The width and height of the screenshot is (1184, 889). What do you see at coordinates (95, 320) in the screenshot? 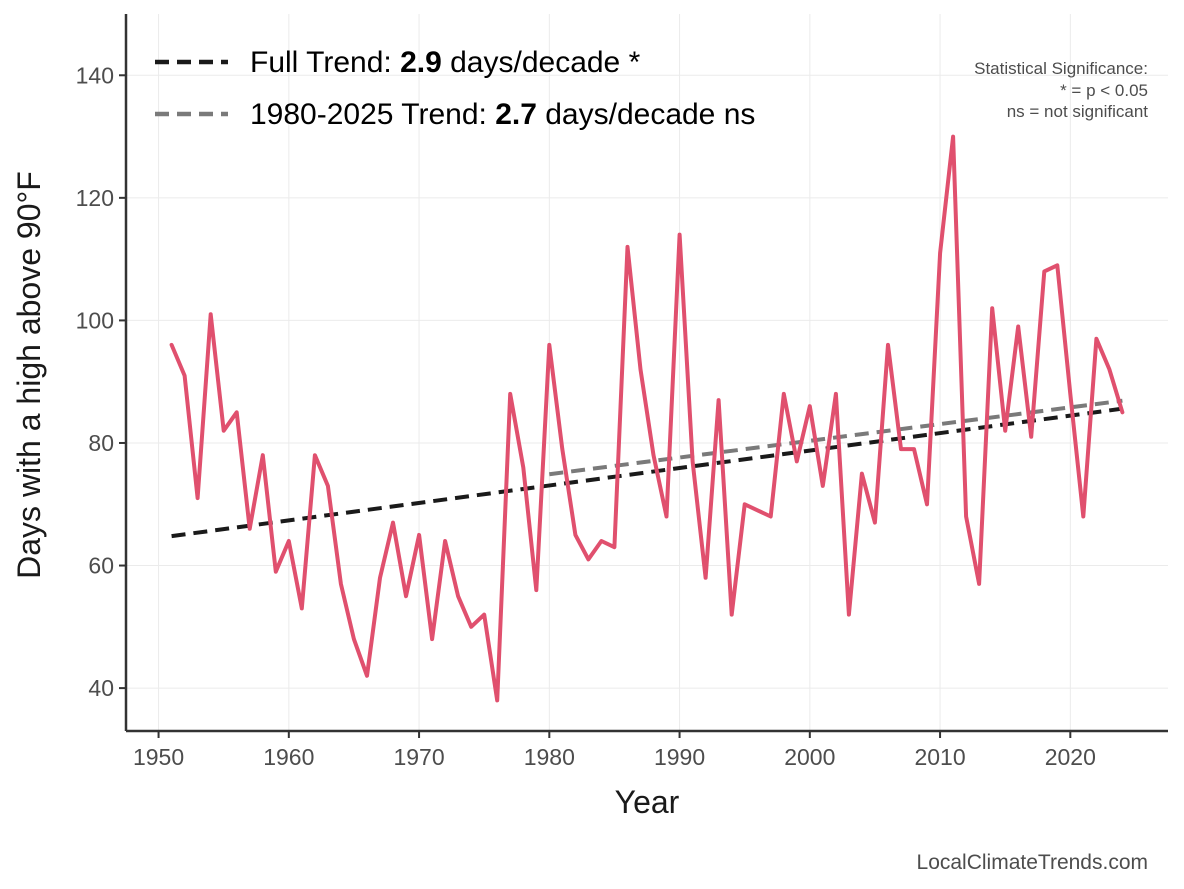
I see `y-tick-label: 100` at bounding box center [95, 320].